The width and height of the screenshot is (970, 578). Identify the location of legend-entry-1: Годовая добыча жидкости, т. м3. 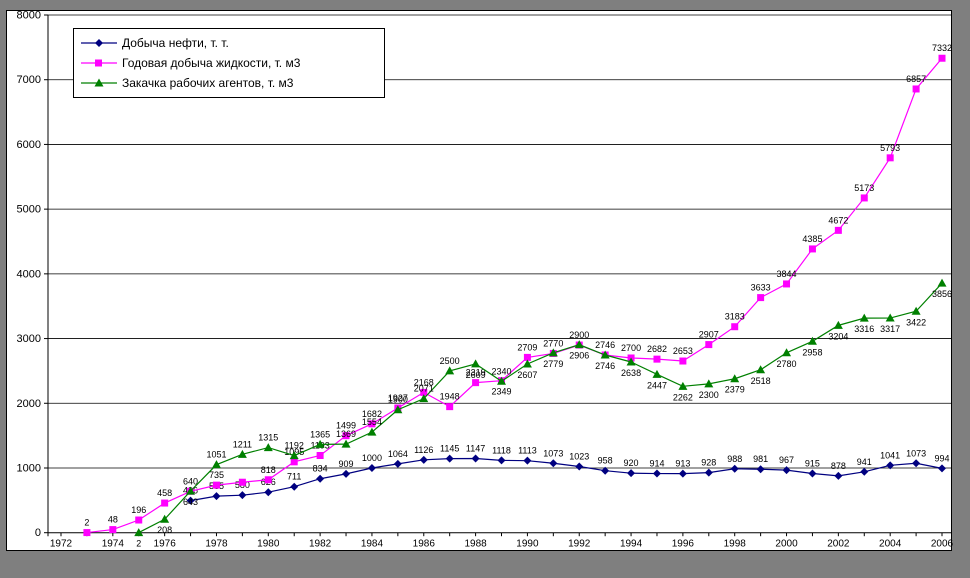
(228, 63).